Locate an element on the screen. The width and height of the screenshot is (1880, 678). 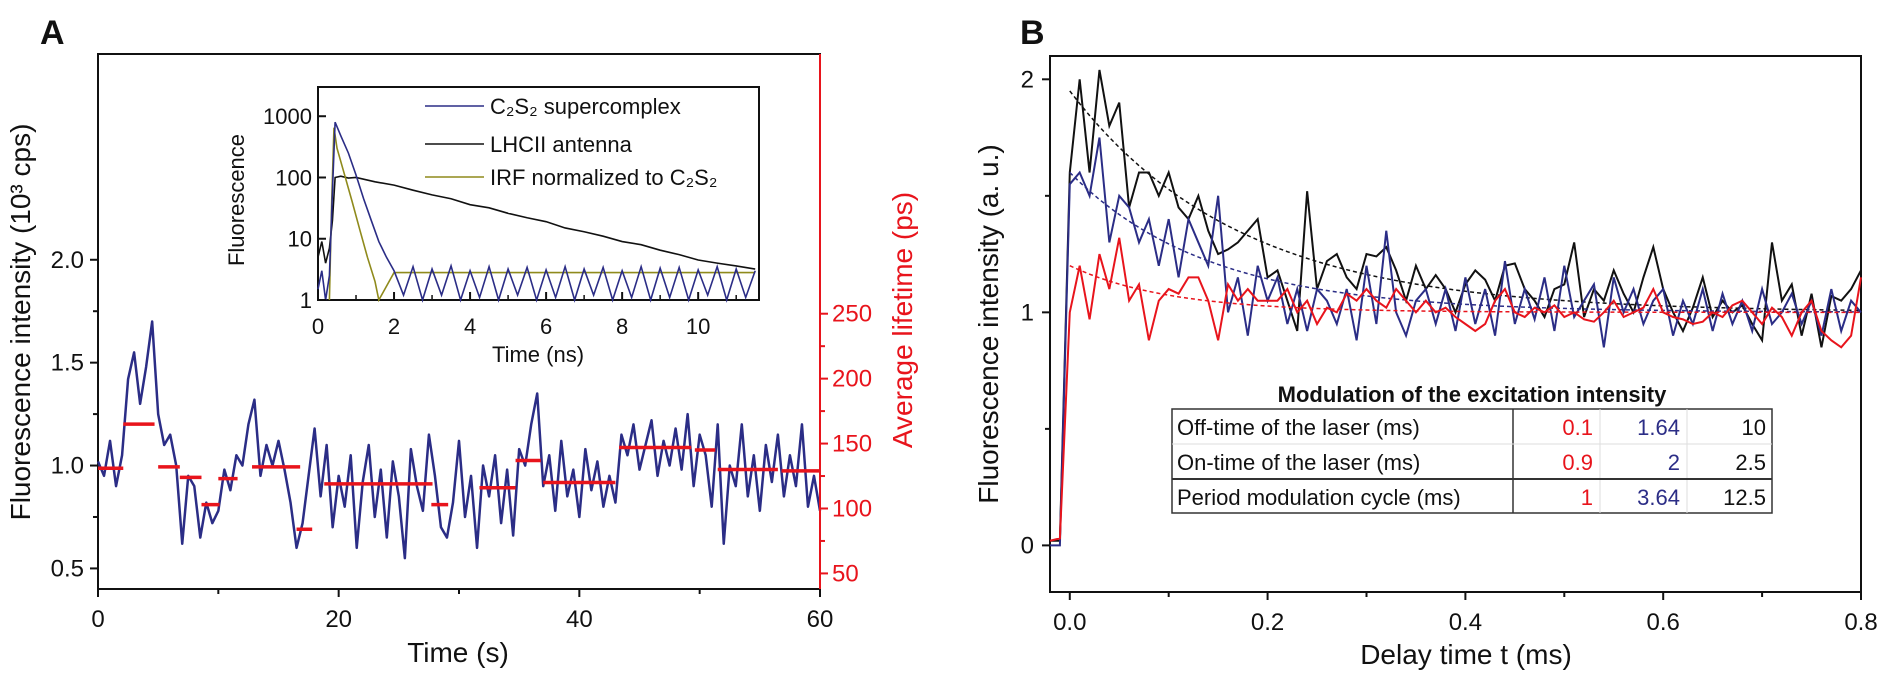
inset-x-tick-label: 8 is located at coordinates (622, 326).